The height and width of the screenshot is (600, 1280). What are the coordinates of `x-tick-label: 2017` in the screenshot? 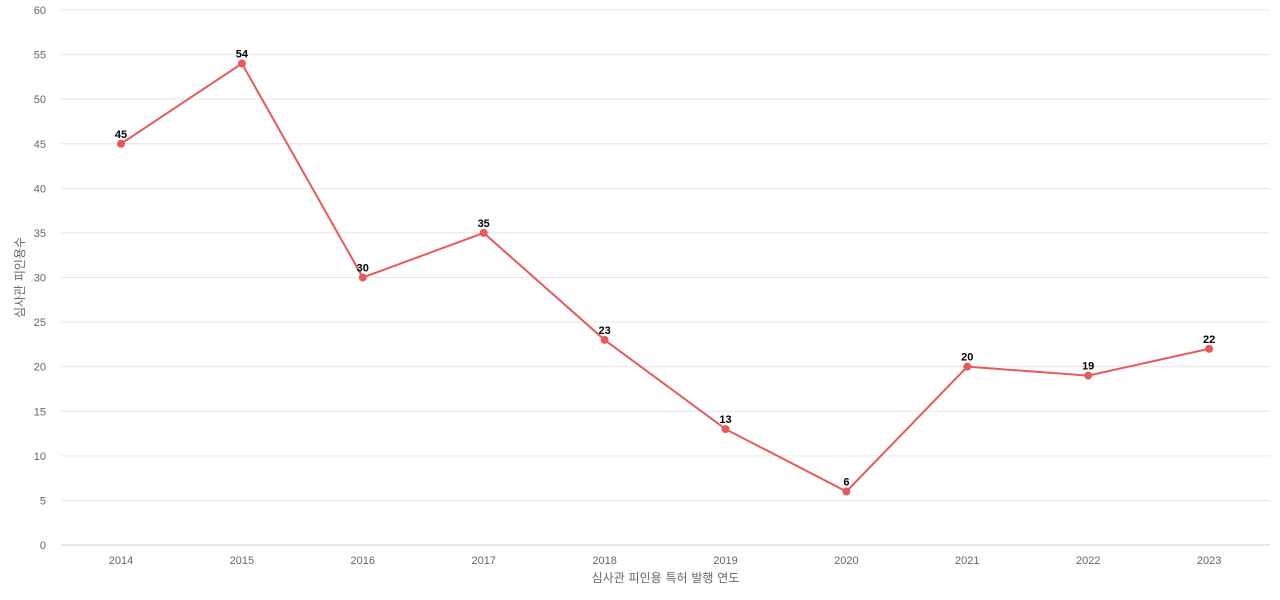 It's located at (483, 561).